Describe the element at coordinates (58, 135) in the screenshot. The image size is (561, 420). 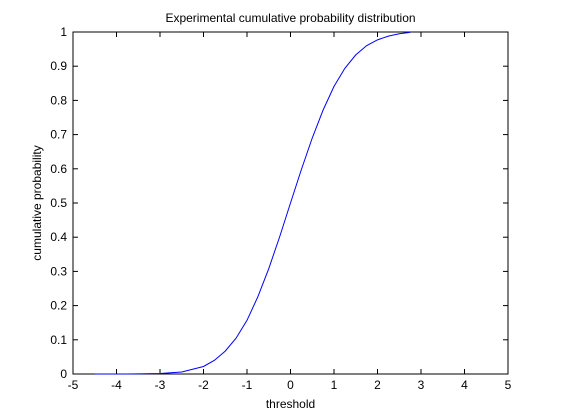
I see `y-tick-label: 0.7` at that location.